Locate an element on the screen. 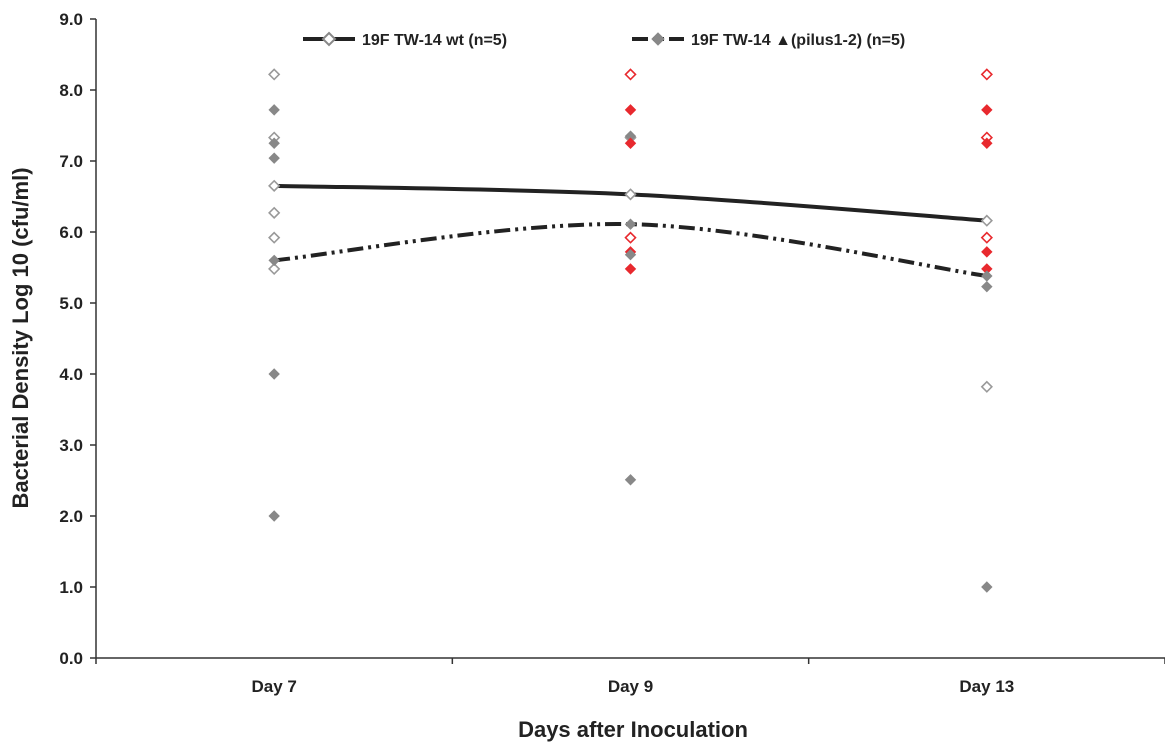  x-tick-label: Day 9 is located at coordinates (630, 686).